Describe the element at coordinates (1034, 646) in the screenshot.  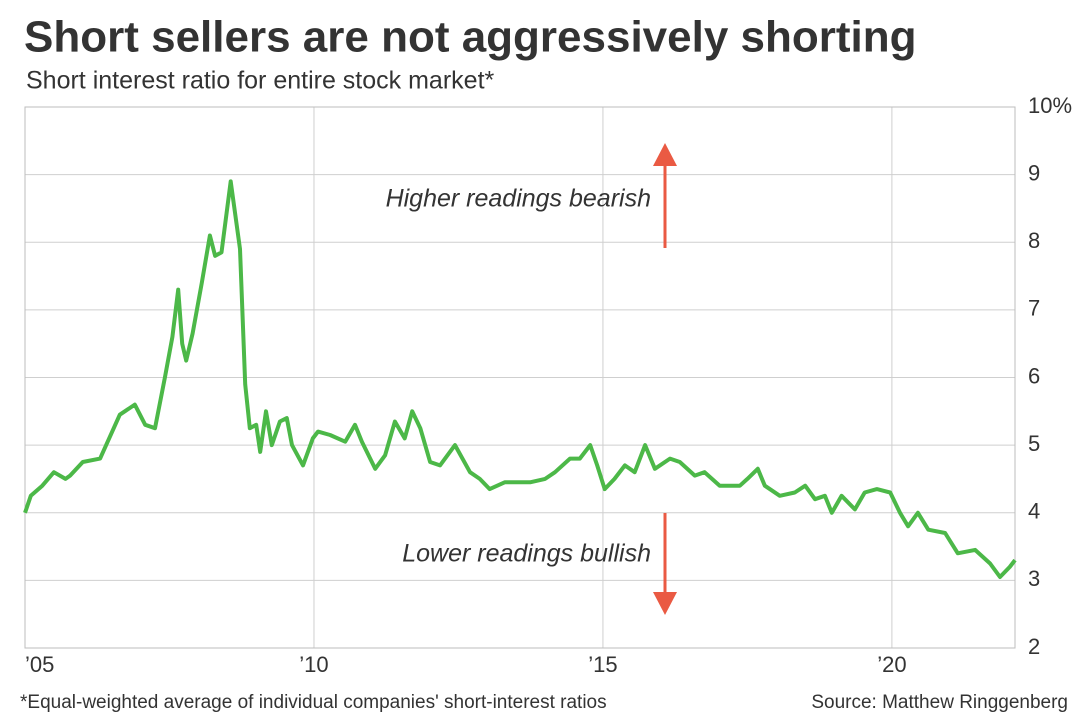
I see `y-tick-label: 2` at that location.